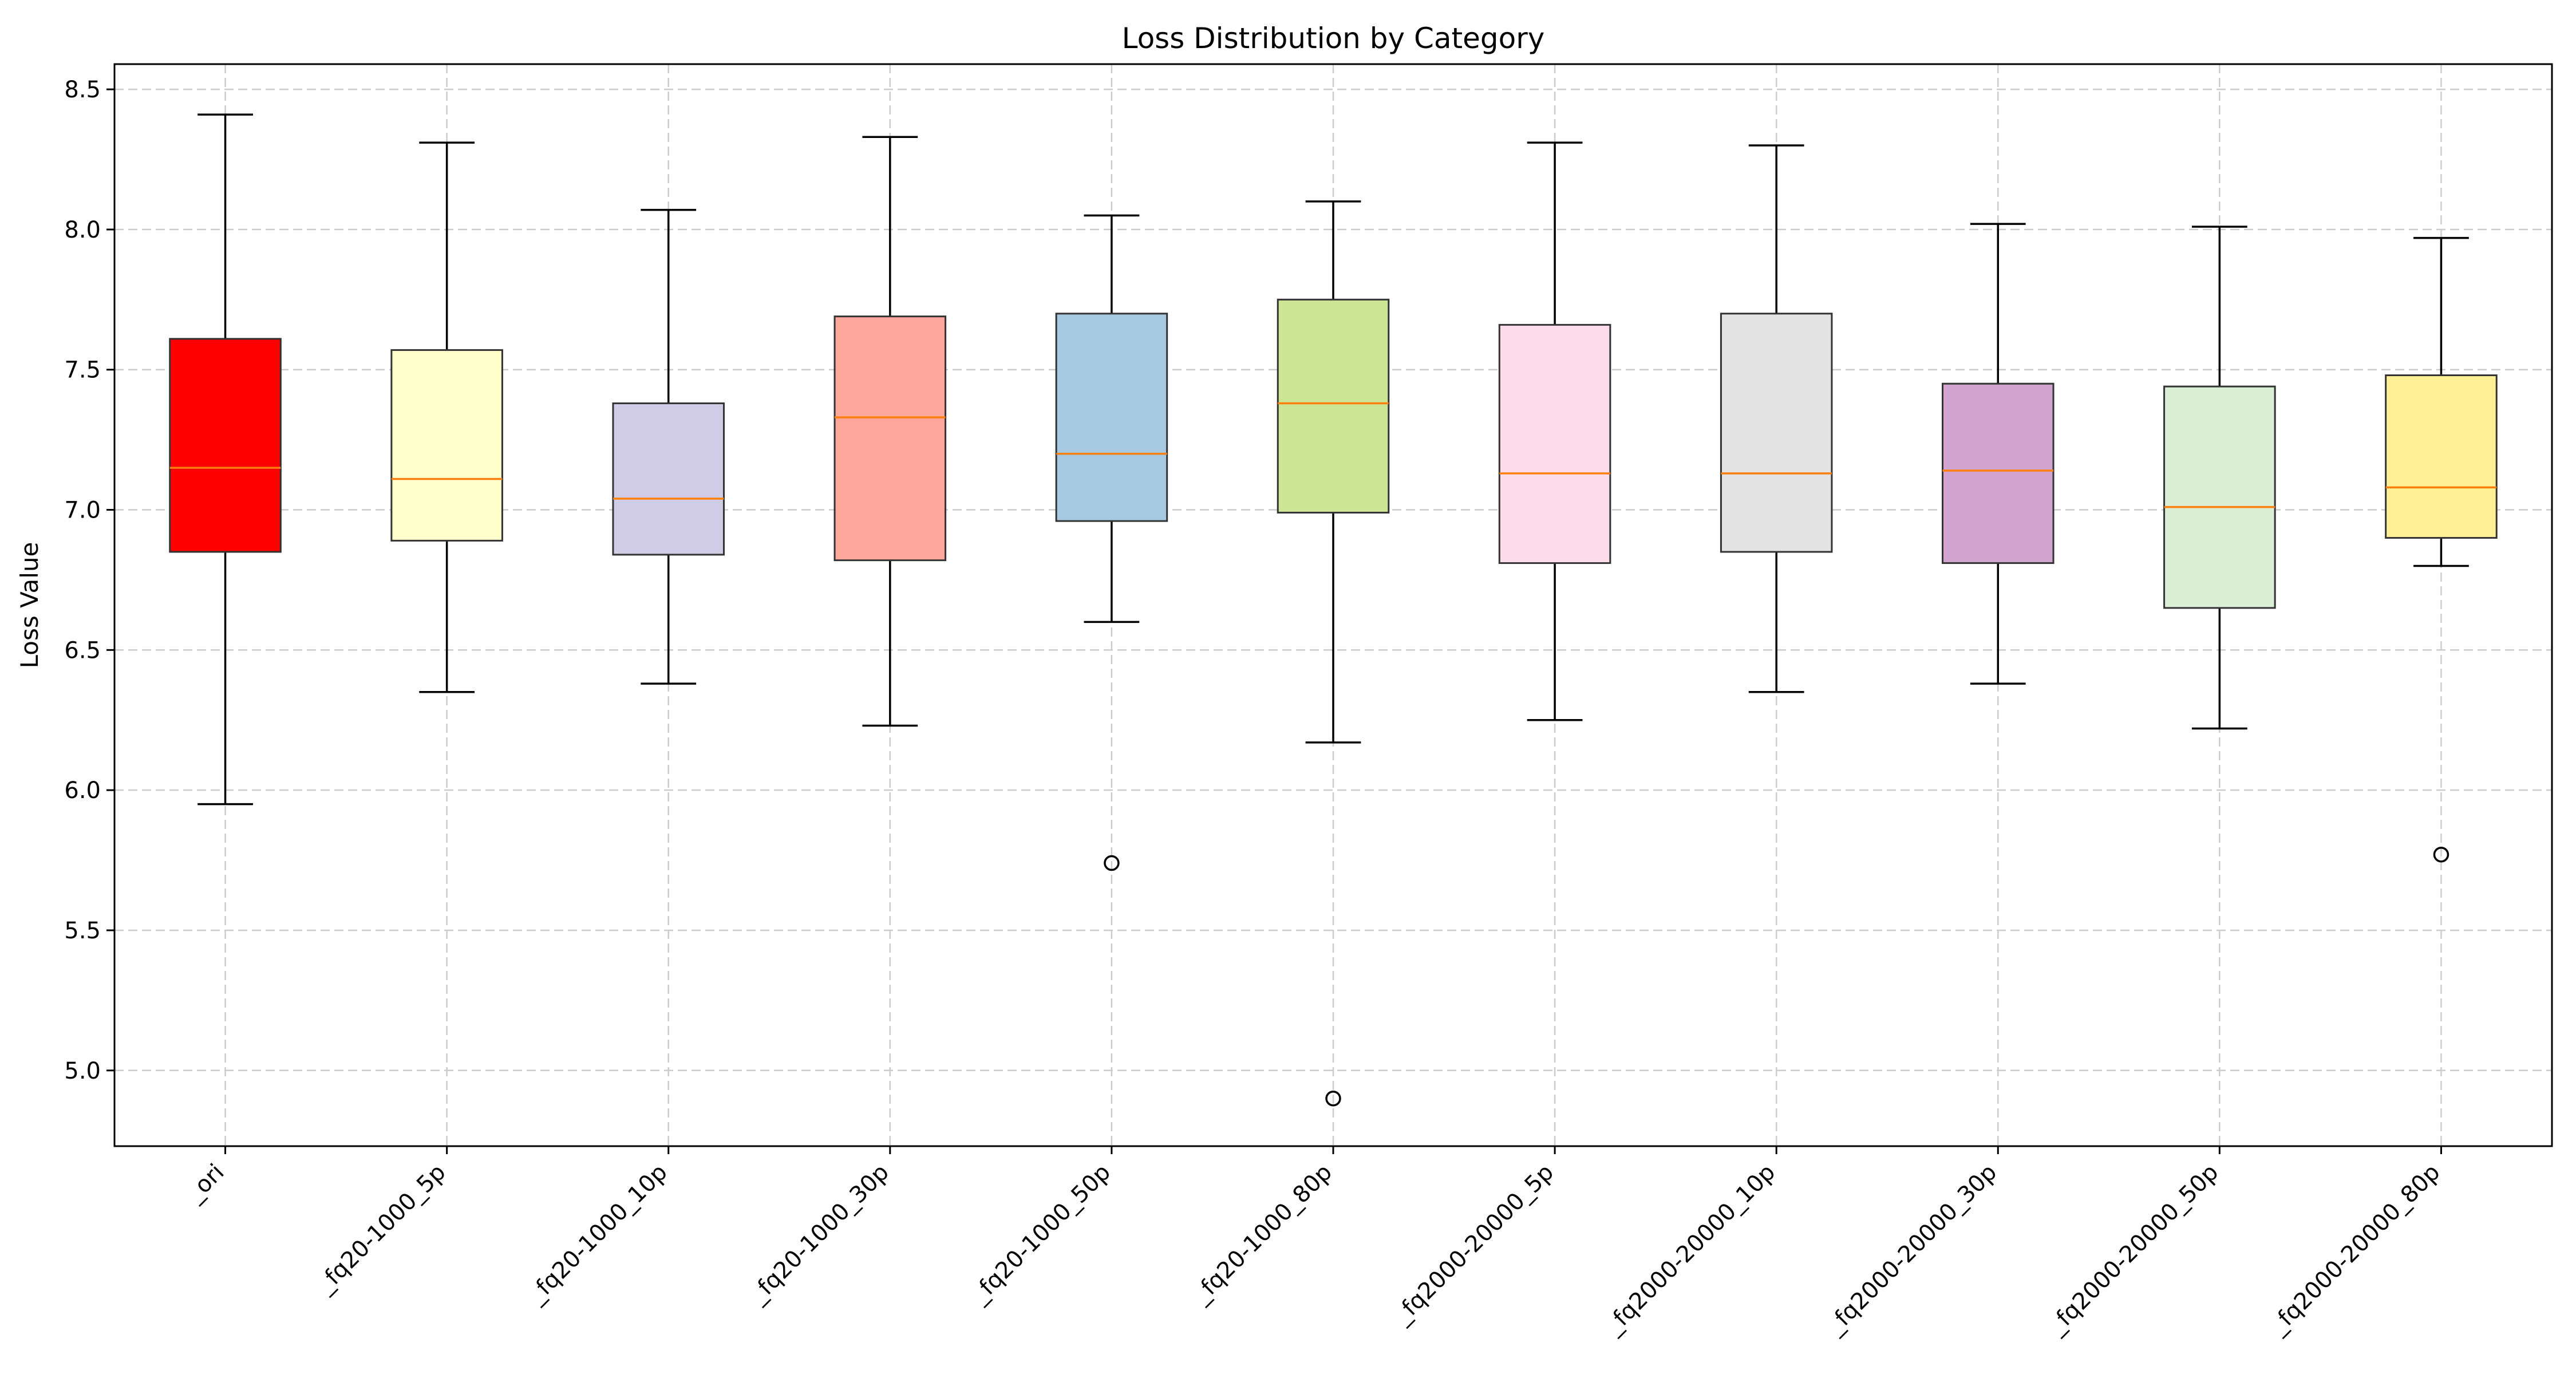  What do you see at coordinates (89, 580) in the screenshot?
I see `y-axis: 5.0 5.5 6.0 6.5 7.0 7.5 8.0 8.5` at bounding box center [89, 580].